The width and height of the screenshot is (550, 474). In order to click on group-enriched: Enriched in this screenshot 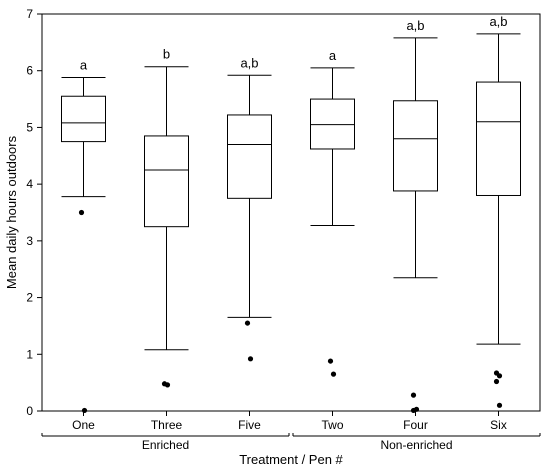, I will do `click(165, 442)`.